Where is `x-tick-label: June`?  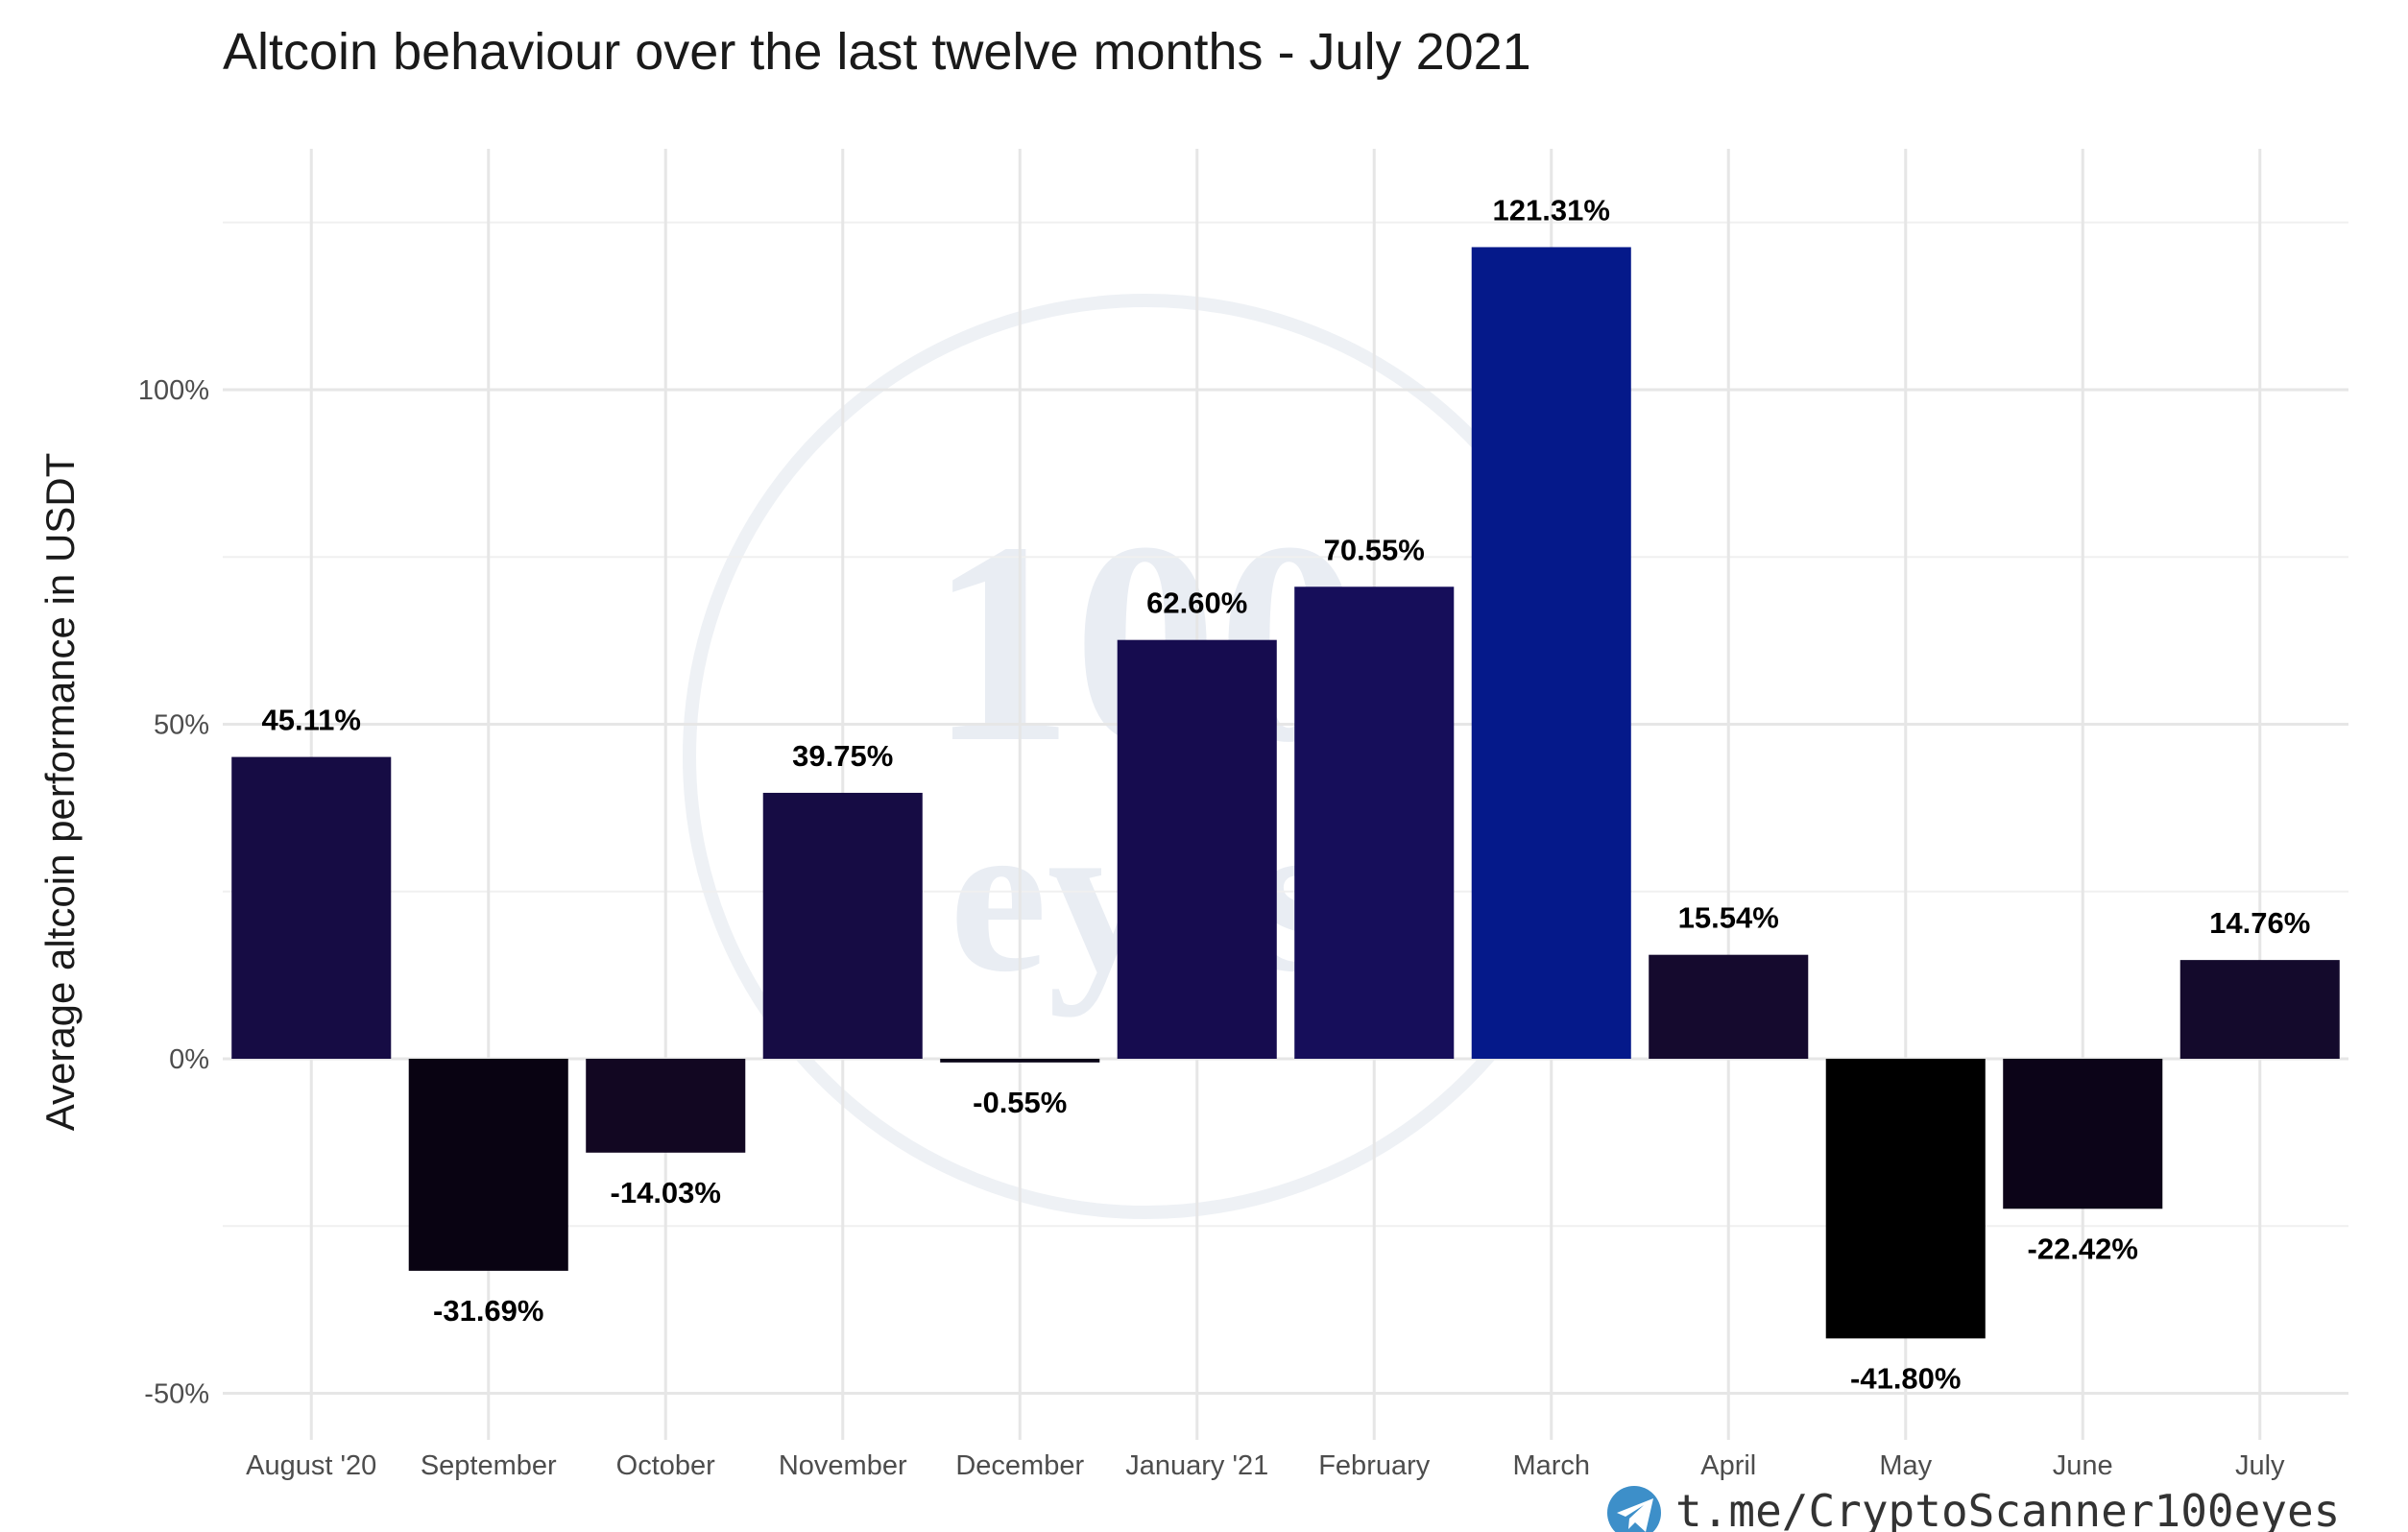 x-tick-label: June is located at coordinates (2083, 1465).